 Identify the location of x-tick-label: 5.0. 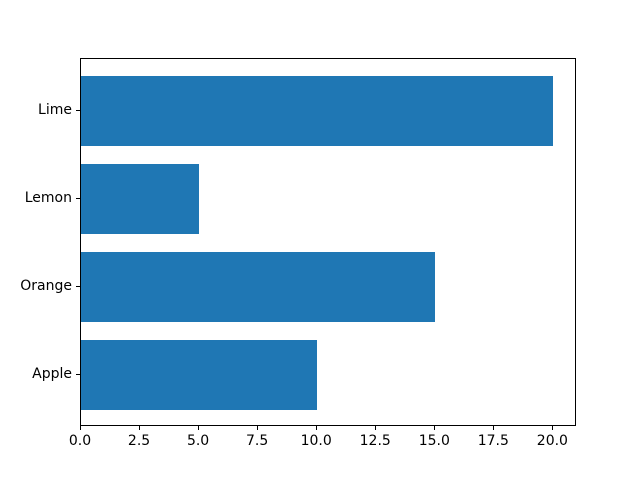
(198, 441).